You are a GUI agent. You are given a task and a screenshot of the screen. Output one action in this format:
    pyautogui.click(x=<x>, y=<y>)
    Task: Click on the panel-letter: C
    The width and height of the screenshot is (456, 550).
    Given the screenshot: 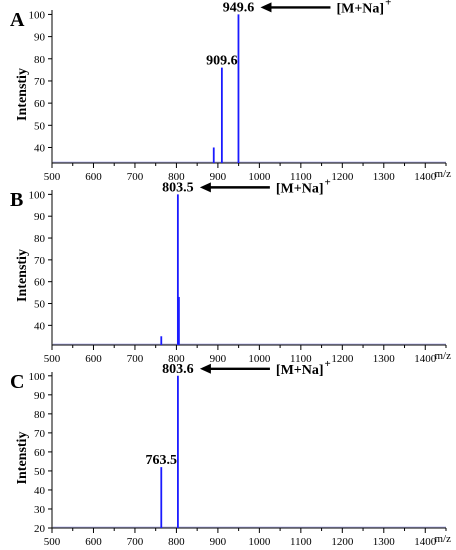 What is the action you would take?
    pyautogui.click(x=17, y=382)
    